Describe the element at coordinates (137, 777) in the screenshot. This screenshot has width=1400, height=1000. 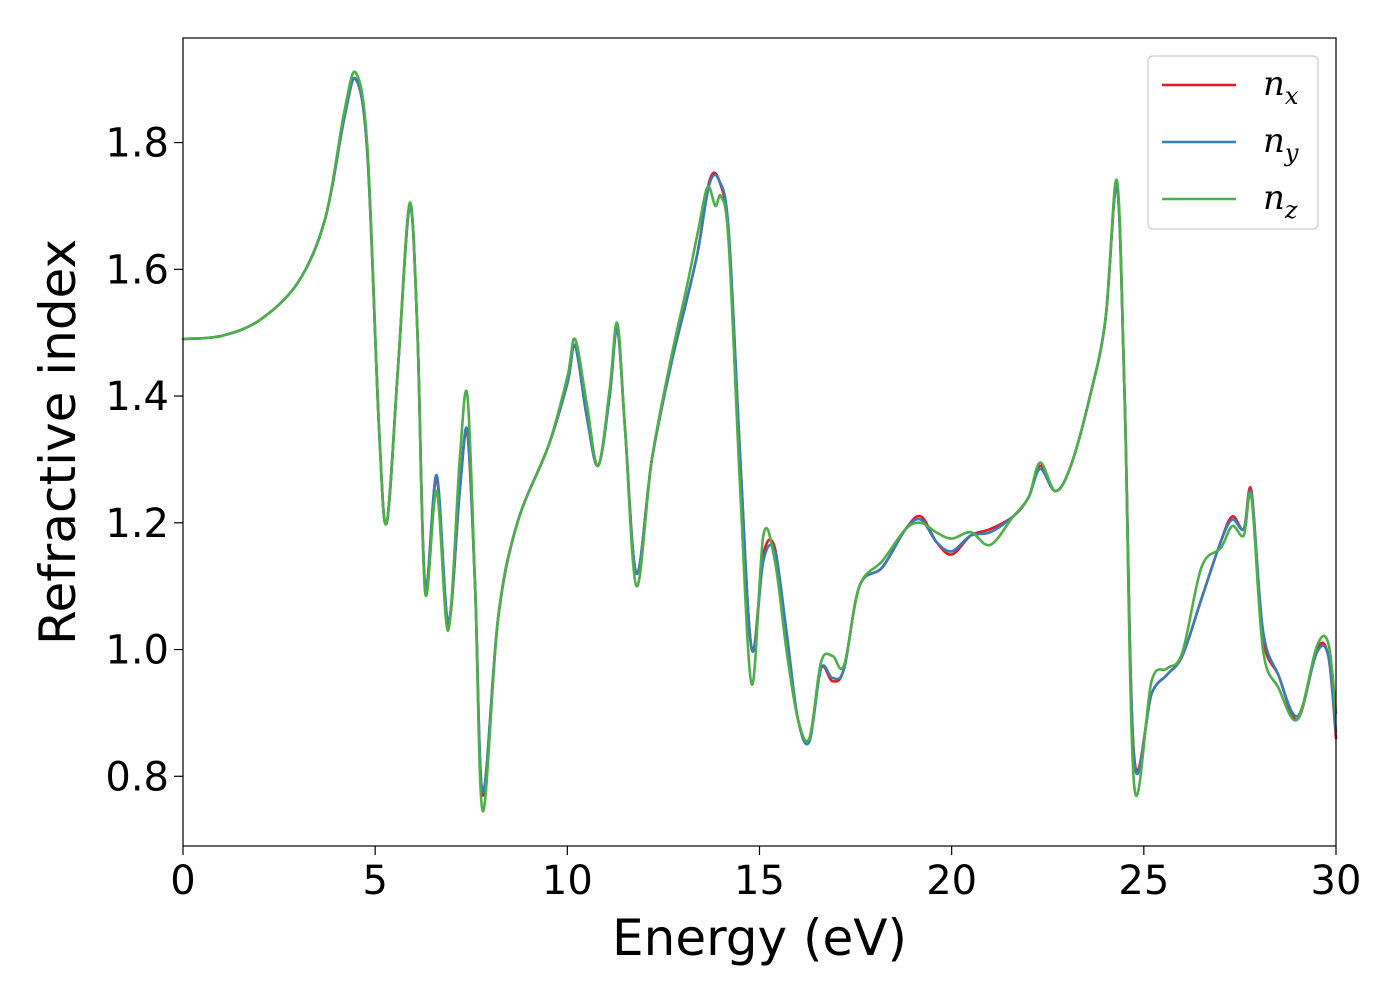
I see `y-tick-label: 0.8` at that location.